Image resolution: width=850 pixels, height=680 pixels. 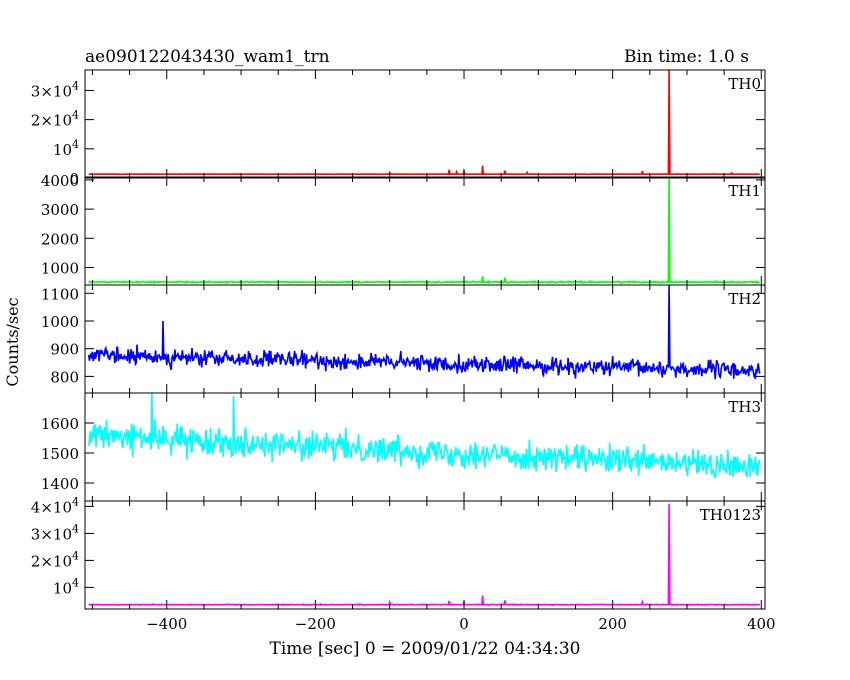 I want to click on y-tick-label: 3000, so click(x=60, y=210).